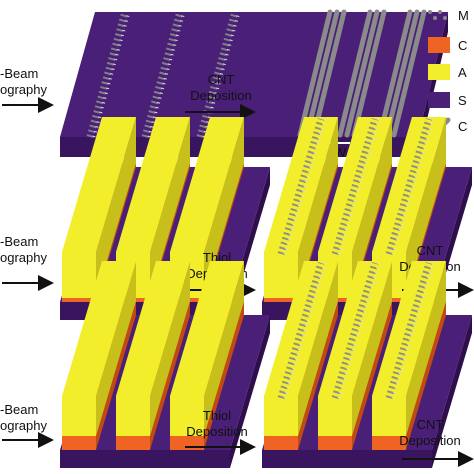 Image resolution: width=474 pixels, height=474 pixels. What do you see at coordinates (463, 15) in the screenshot?
I see `legend-label: M` at bounding box center [463, 15].